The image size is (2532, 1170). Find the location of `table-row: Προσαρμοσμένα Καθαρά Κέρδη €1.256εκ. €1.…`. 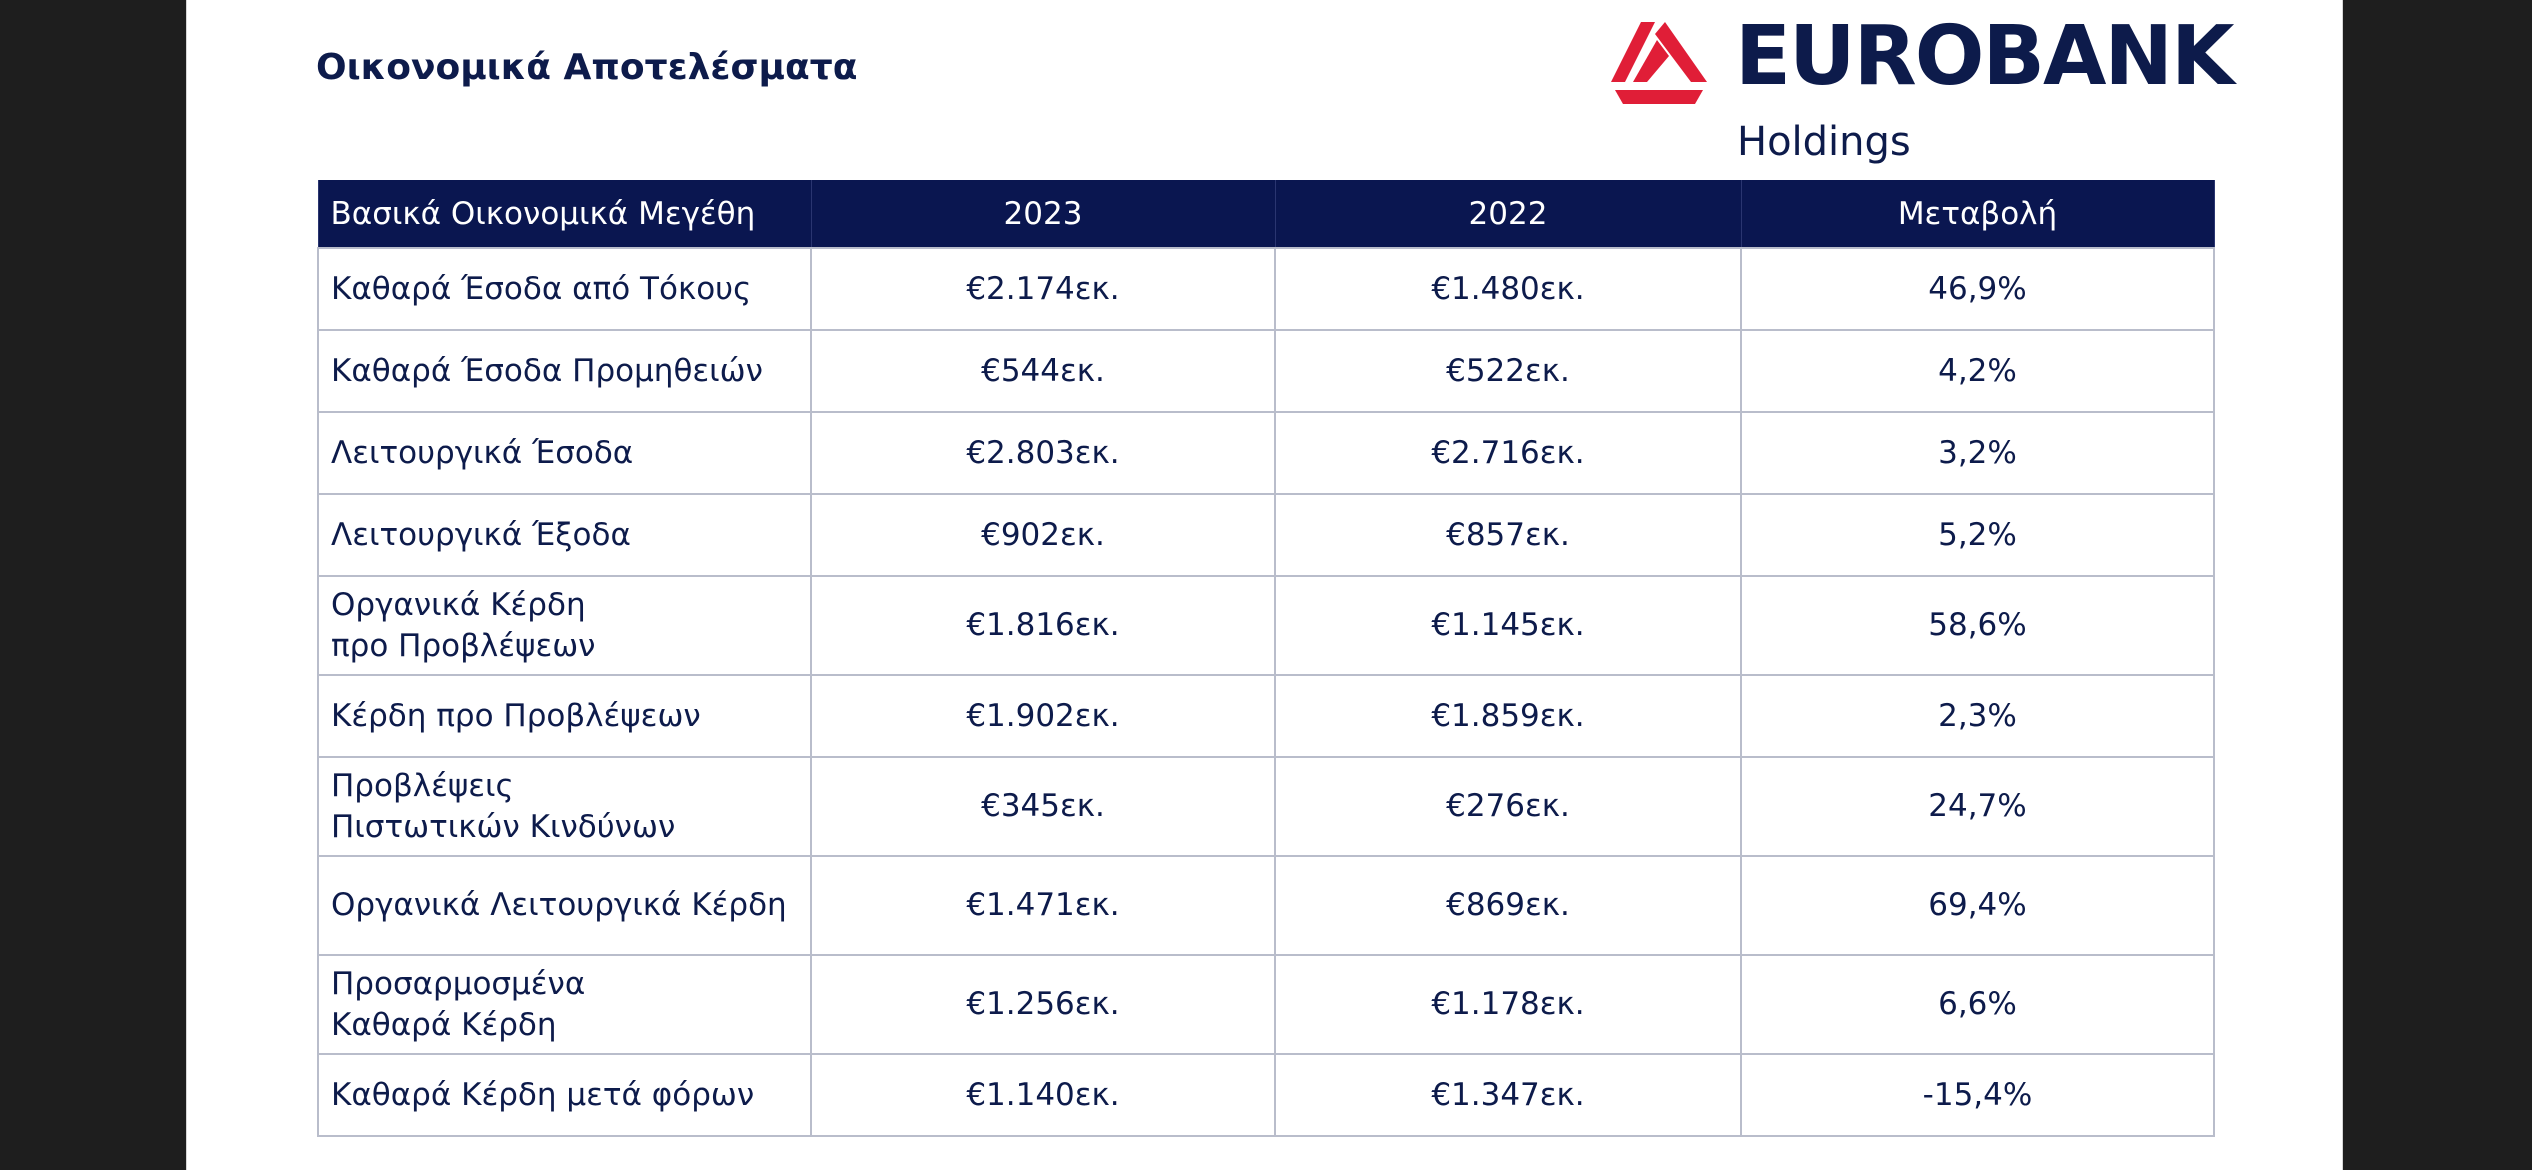

table-row: Προσαρμοσμένα Καθαρά Κέρδη €1.256εκ. €1.… is located at coordinates (1266, 1004).